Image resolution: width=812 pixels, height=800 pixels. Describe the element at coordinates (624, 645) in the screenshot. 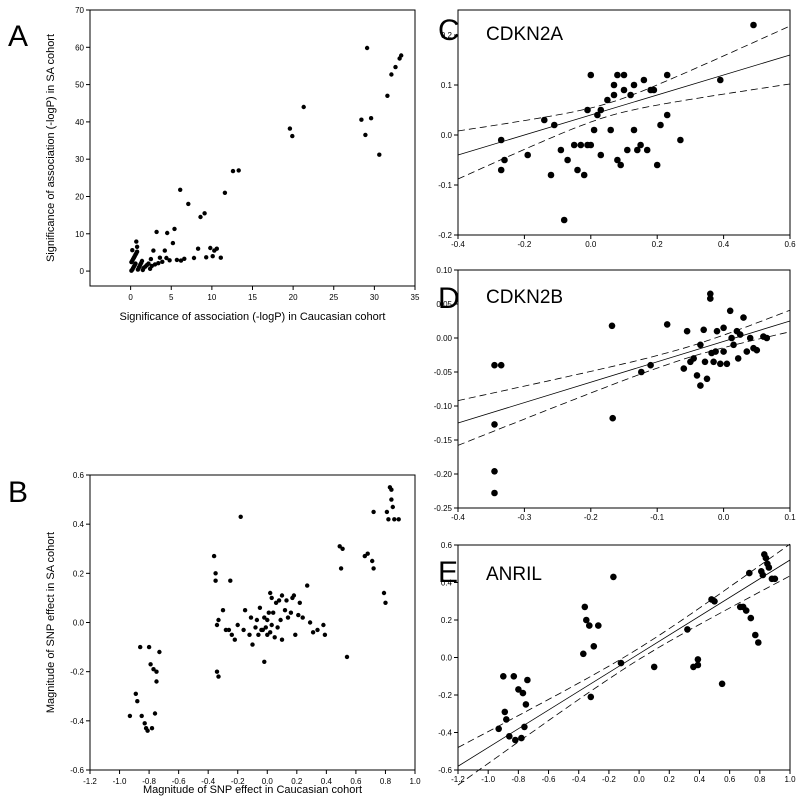

I see `confidence-band-upper-e` at that location.